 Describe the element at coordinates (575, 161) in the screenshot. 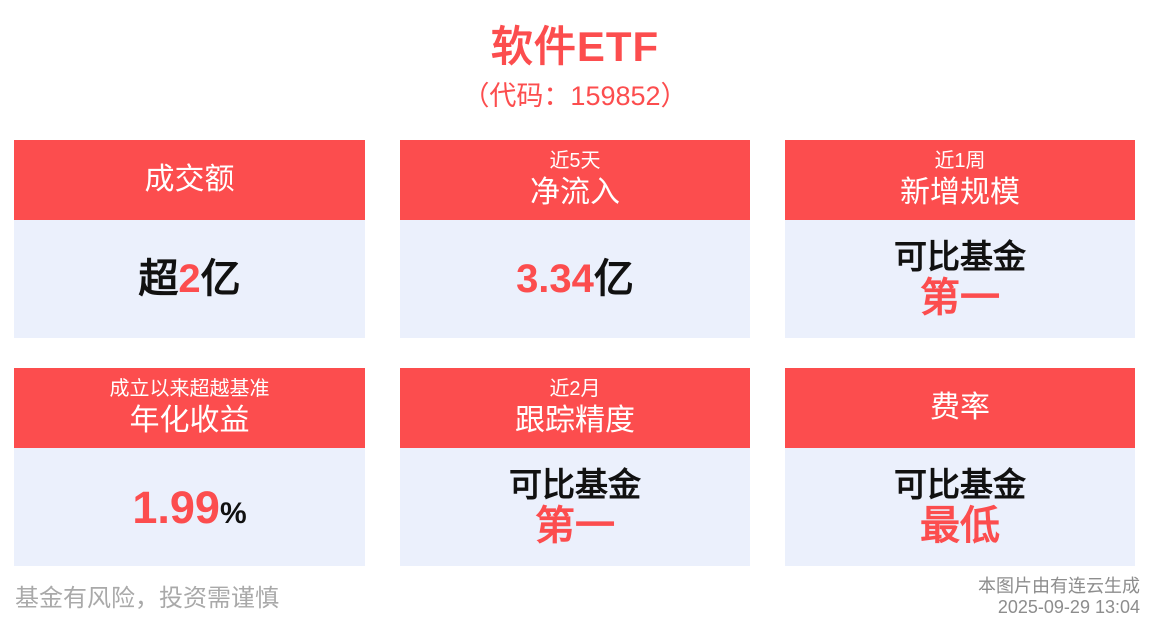

I see `card-header-subtitle: 近5天` at that location.